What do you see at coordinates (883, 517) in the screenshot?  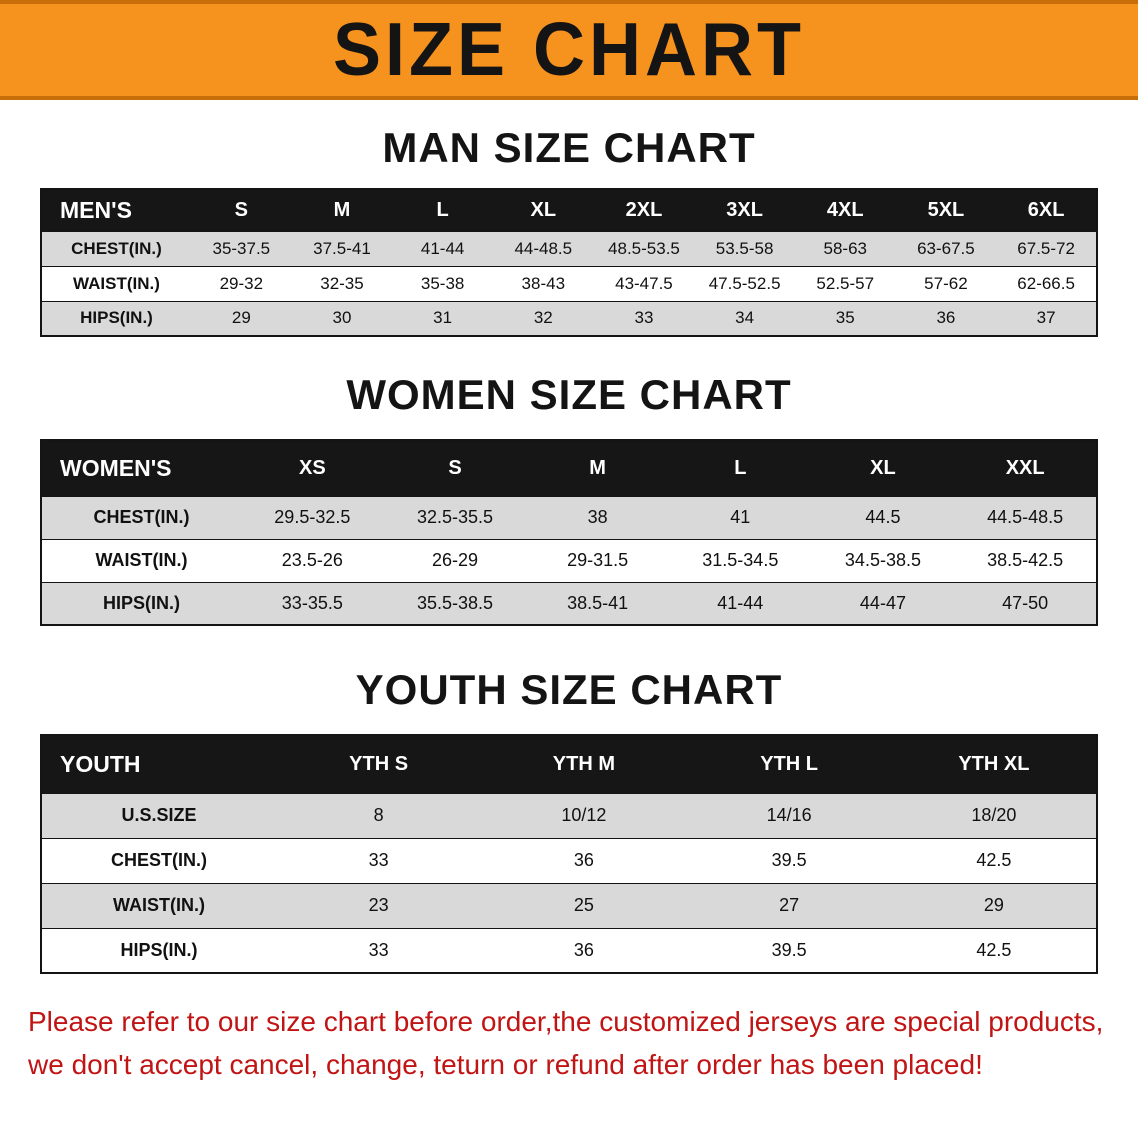 I see `value-cell: 44.5` at bounding box center [883, 517].